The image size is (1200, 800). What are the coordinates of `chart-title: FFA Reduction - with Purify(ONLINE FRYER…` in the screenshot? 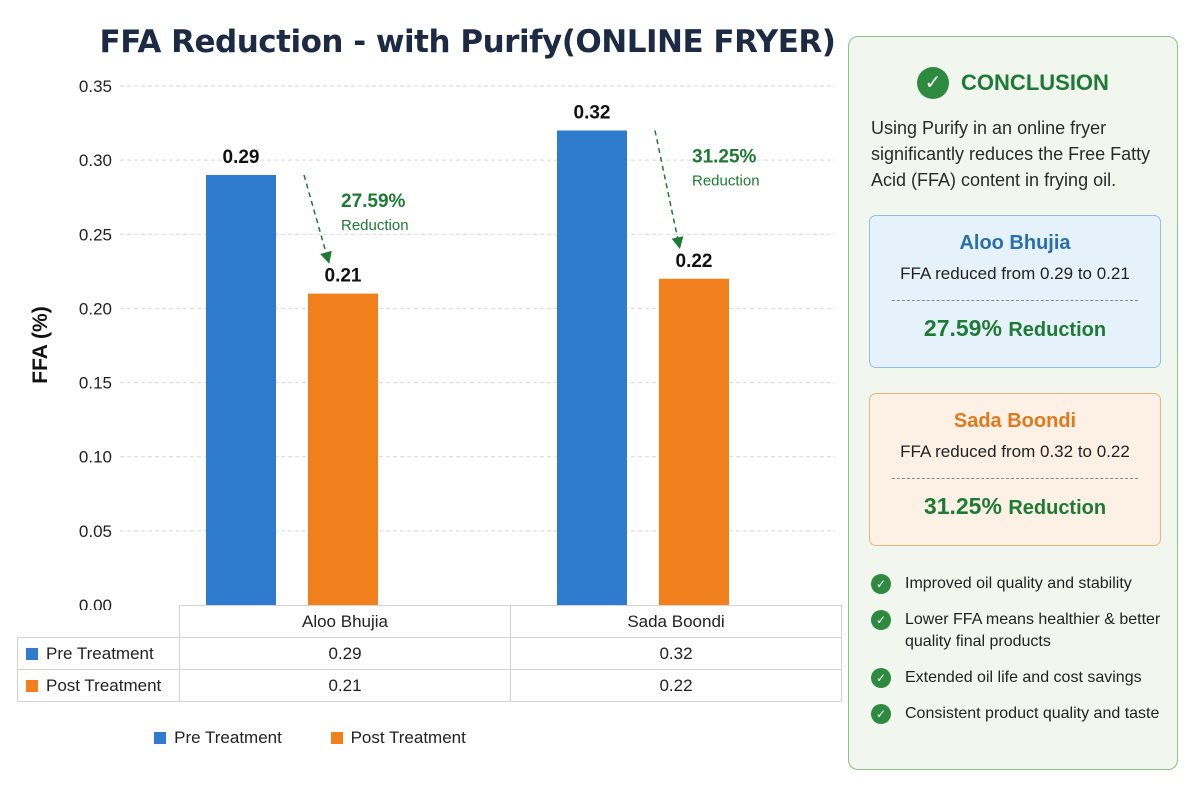 It's located at (467, 42).